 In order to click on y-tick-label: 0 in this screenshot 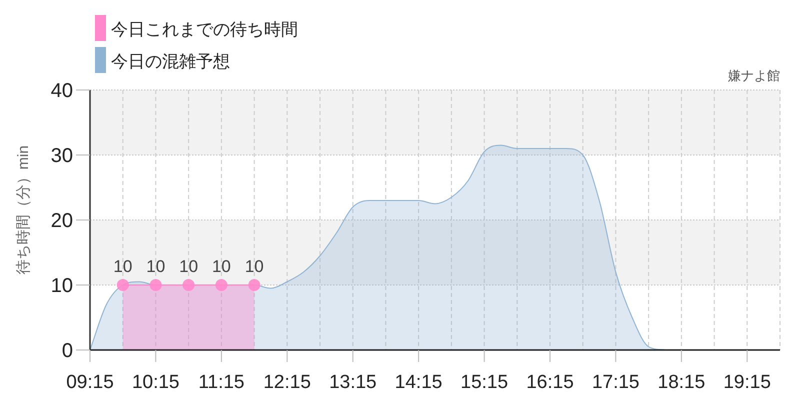, I will do `click(67, 351)`.